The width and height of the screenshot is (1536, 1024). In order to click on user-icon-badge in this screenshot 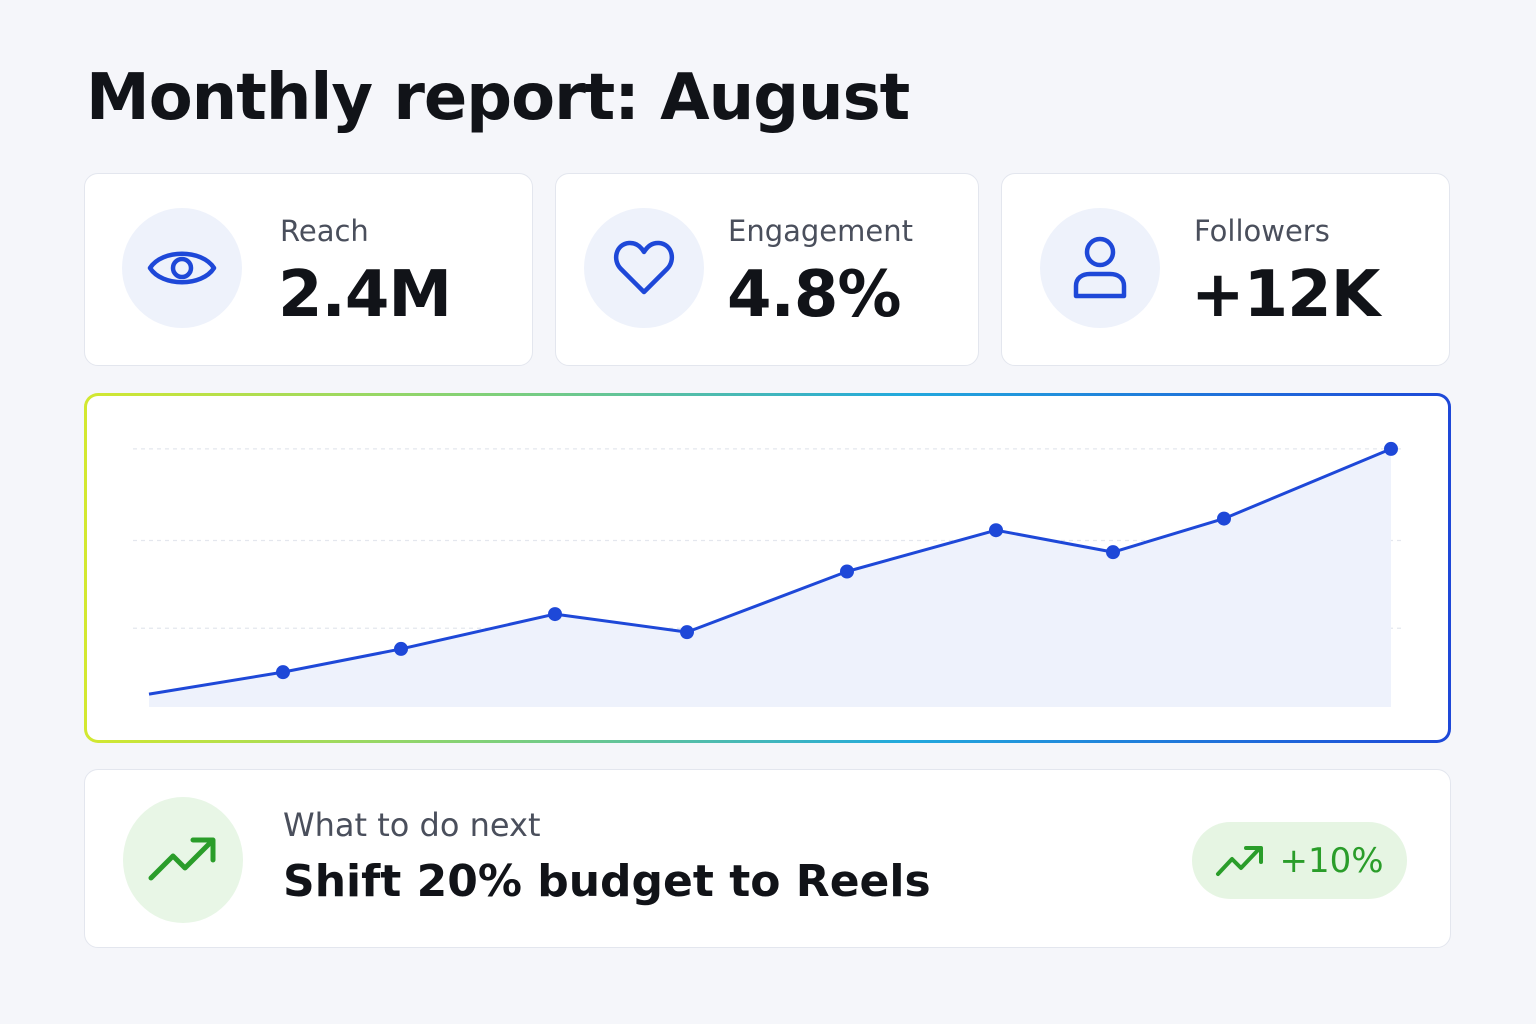, I will do `click(1100, 268)`.